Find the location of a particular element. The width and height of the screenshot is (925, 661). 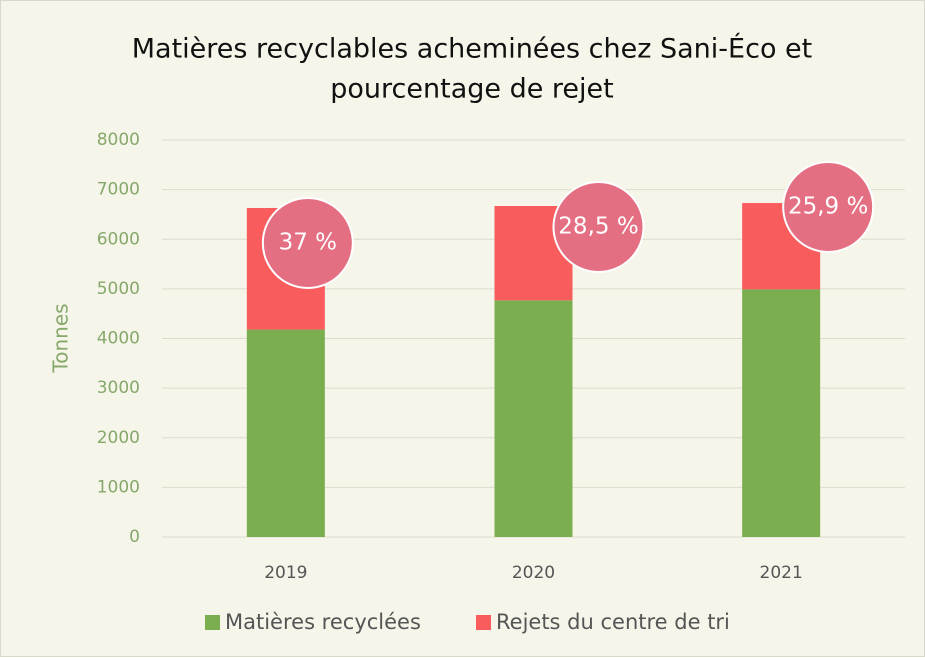

x-tick-label: 2021 is located at coordinates (781, 573).